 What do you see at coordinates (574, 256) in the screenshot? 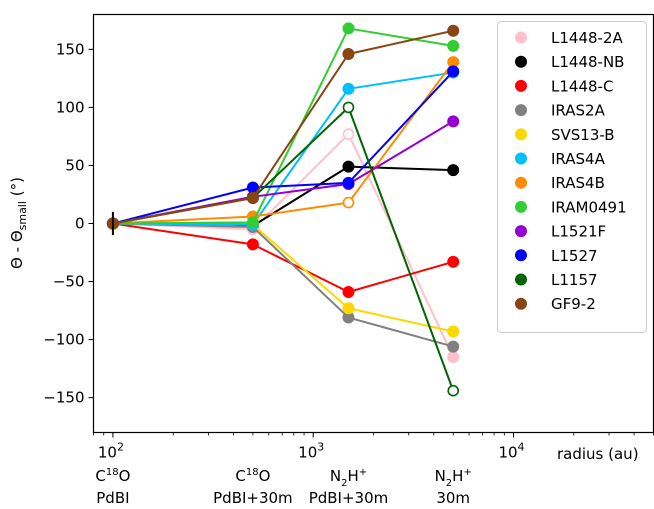
I see `legend-label: L1527` at bounding box center [574, 256].